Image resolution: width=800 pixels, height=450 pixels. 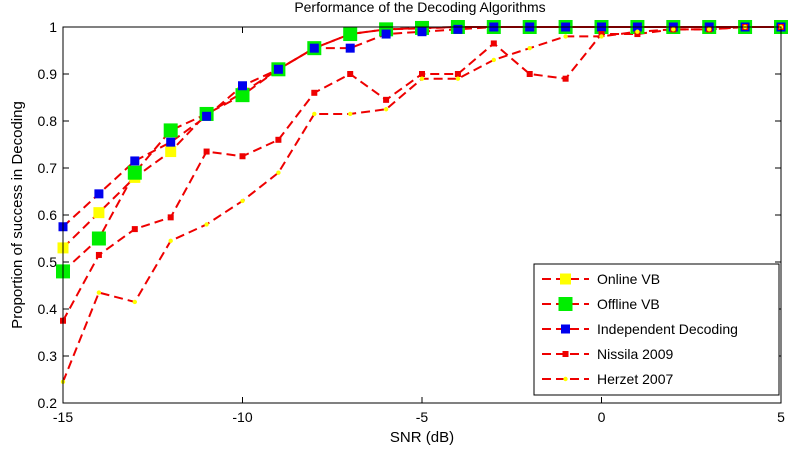 I want to click on legend-label-1: Offline VB, so click(x=628, y=304).